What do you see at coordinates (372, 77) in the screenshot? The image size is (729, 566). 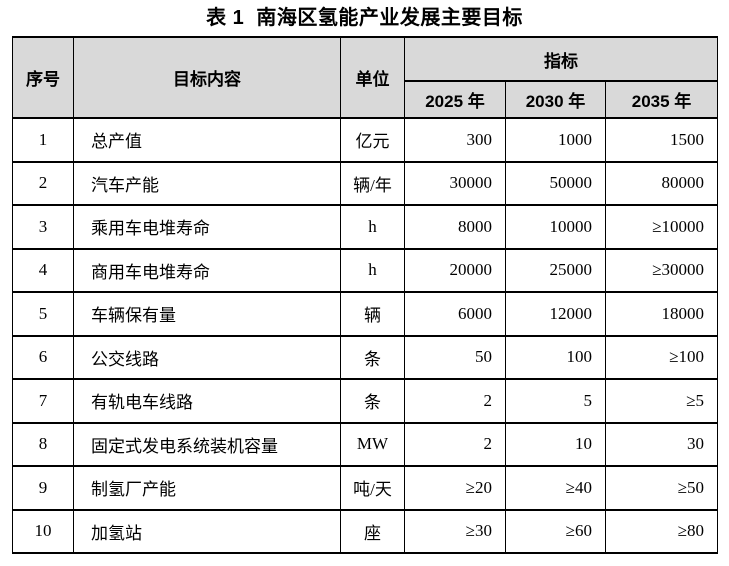 I see `header-unit: 单位` at bounding box center [372, 77].